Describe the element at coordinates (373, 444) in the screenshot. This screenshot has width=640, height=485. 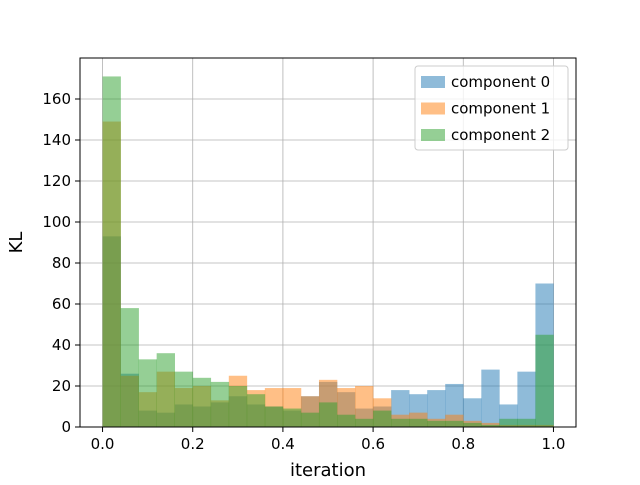
I see `x-tick-label: 0.6` at that location.